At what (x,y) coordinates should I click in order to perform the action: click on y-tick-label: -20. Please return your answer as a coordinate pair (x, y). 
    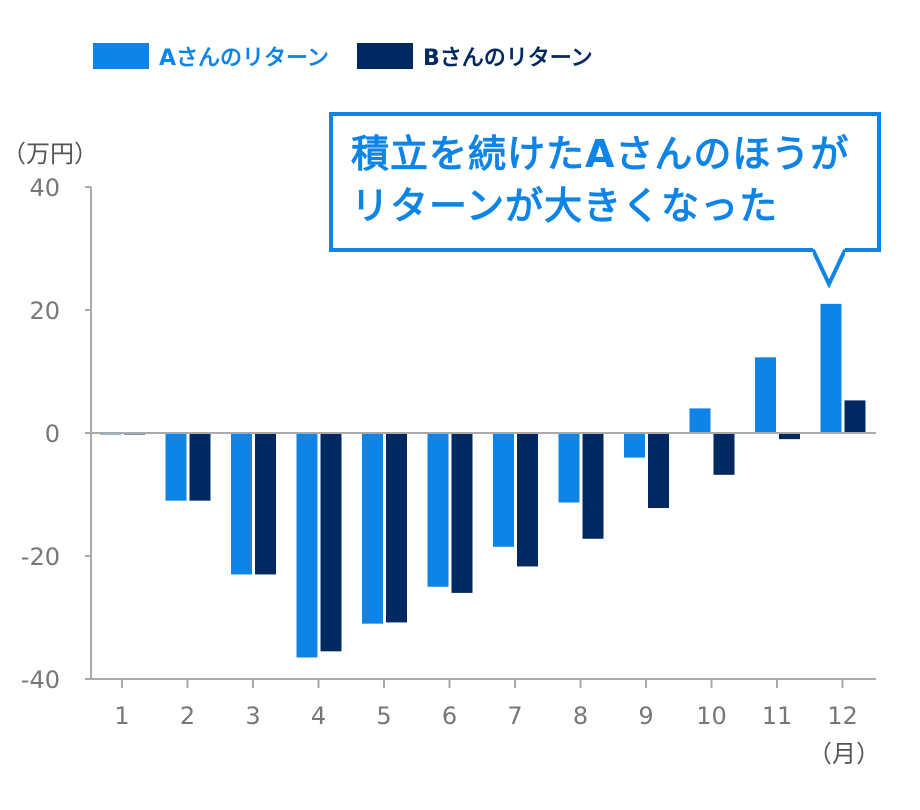
    Looking at the image, I should click on (40, 557).